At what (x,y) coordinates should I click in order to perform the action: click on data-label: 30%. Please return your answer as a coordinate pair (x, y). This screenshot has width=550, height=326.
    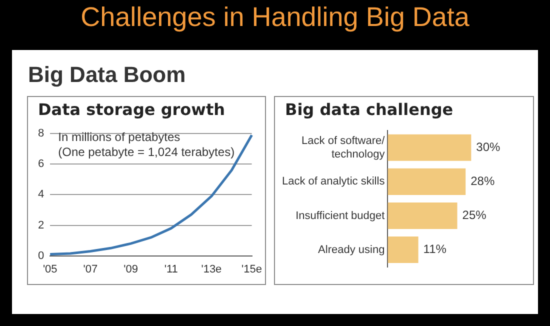
    Looking at the image, I should click on (488, 147).